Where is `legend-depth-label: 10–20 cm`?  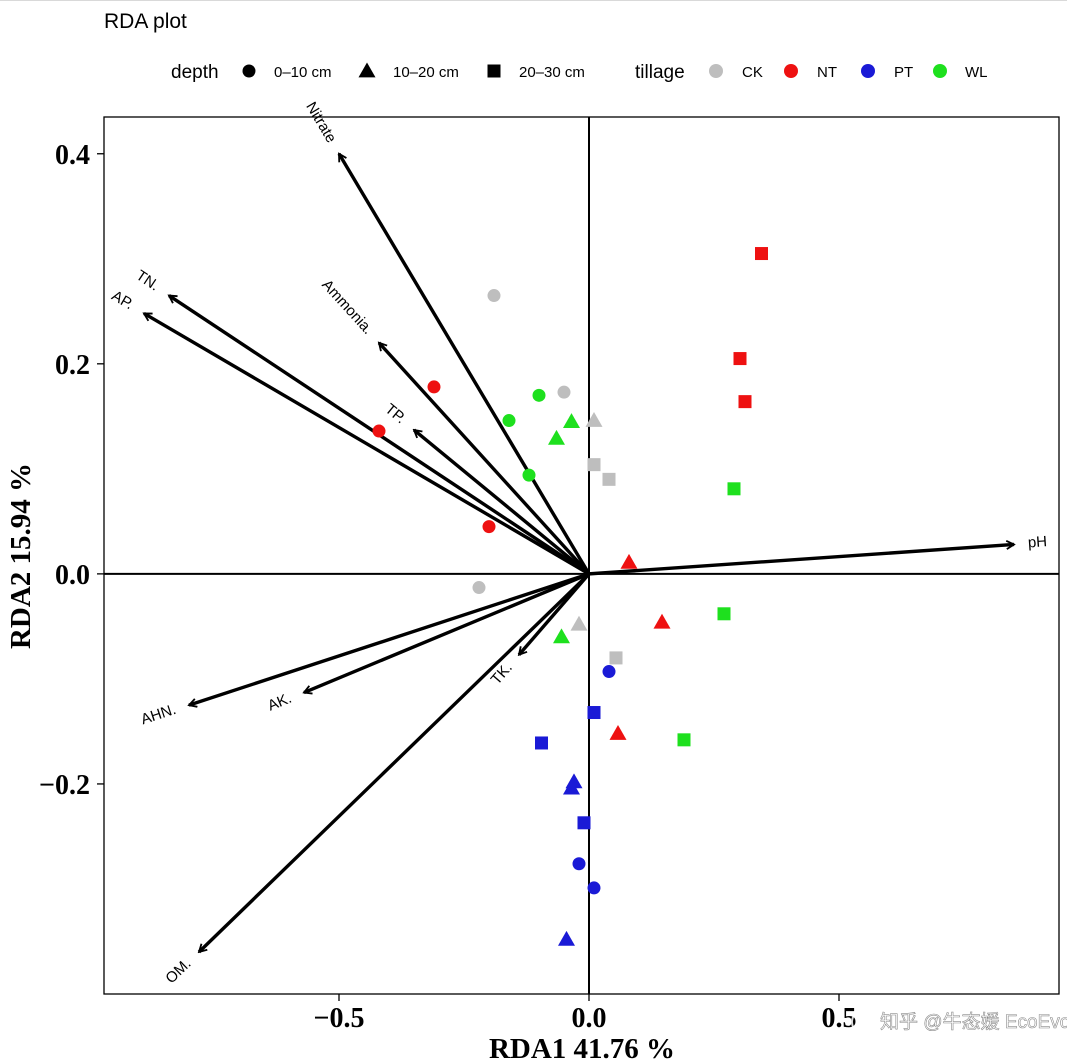
legend-depth-label: 10–20 cm is located at coordinates (426, 72).